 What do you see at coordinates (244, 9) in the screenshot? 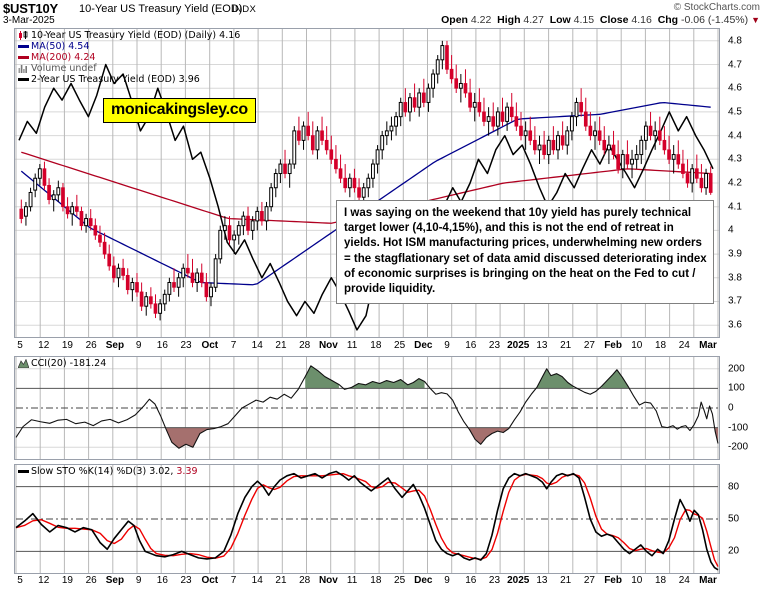
I see `symbol-exchange: INDX` at bounding box center [244, 9].